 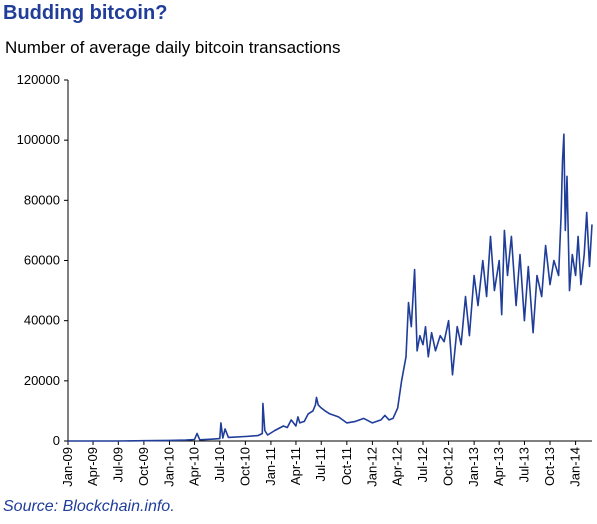 What do you see at coordinates (295, 466) in the screenshot?
I see `x-tick-label: Apr-11` at bounding box center [295, 466].